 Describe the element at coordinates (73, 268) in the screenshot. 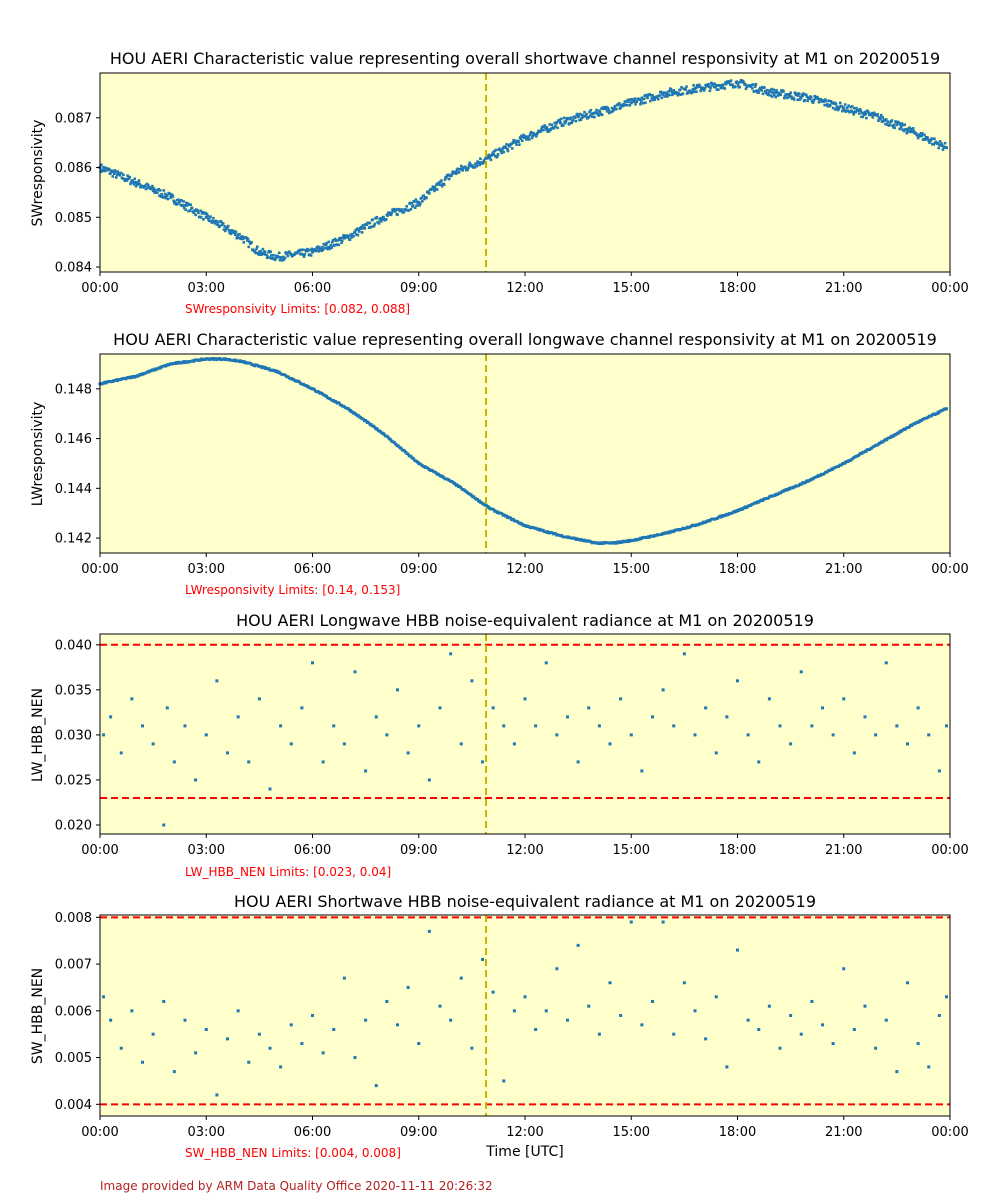

I see `y-tick-label: 0.084` at that location.